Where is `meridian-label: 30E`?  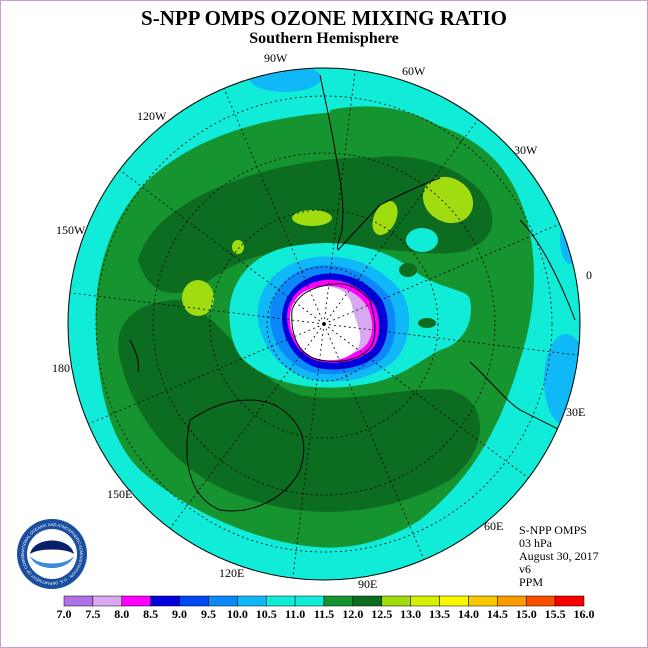
meridian-label: 30E is located at coordinates (576, 412).